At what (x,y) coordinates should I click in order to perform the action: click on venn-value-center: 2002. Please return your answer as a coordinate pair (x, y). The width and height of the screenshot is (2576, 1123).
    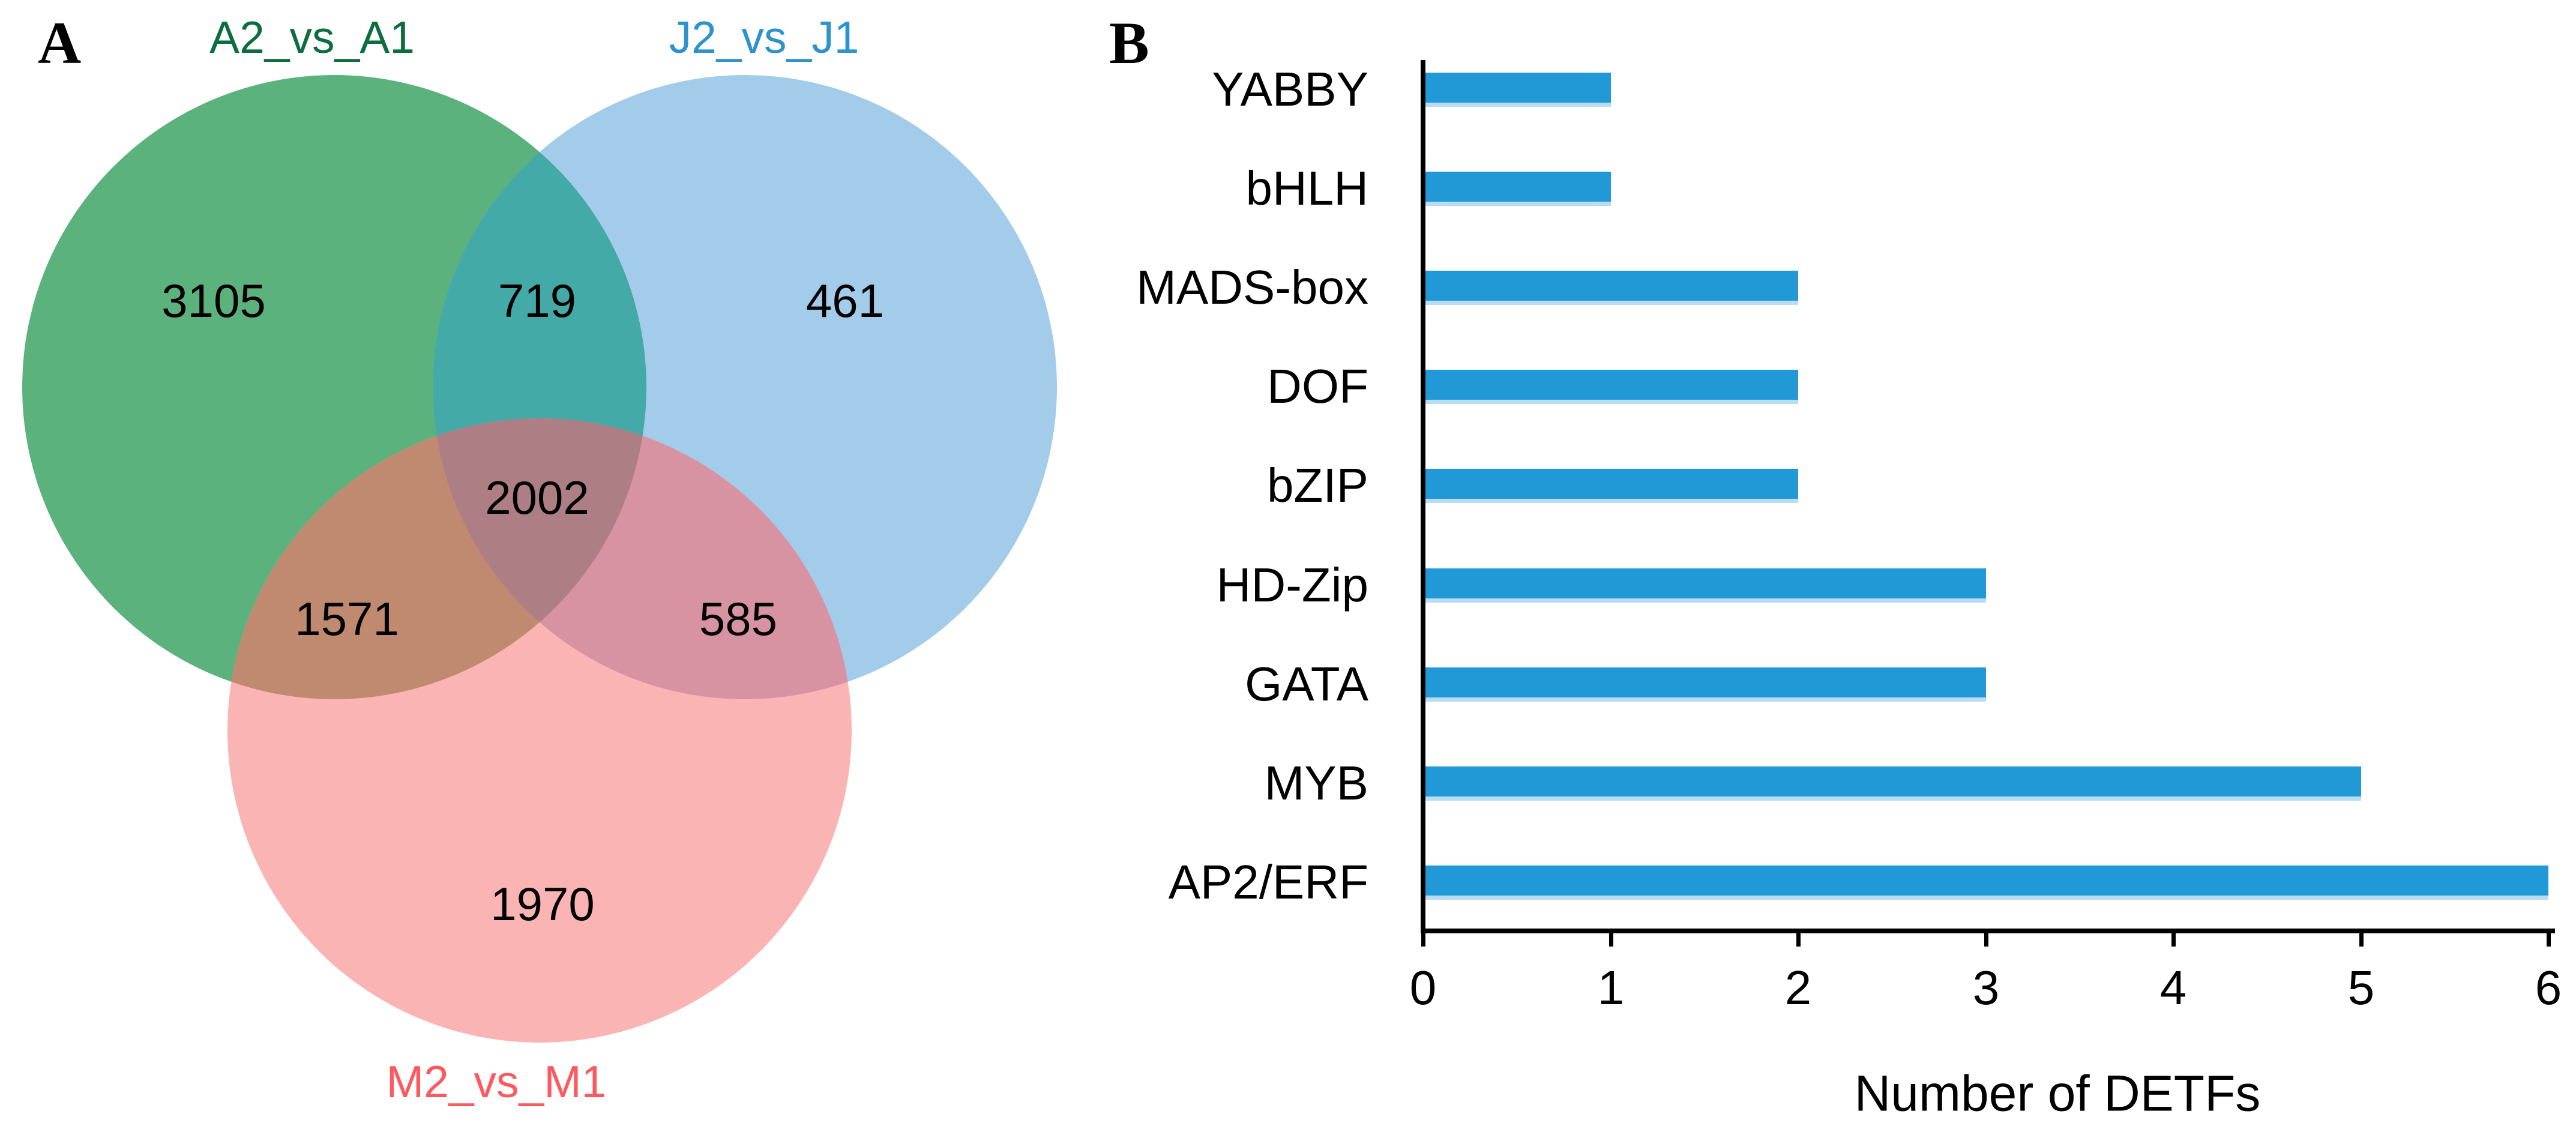
    Looking at the image, I should click on (537, 497).